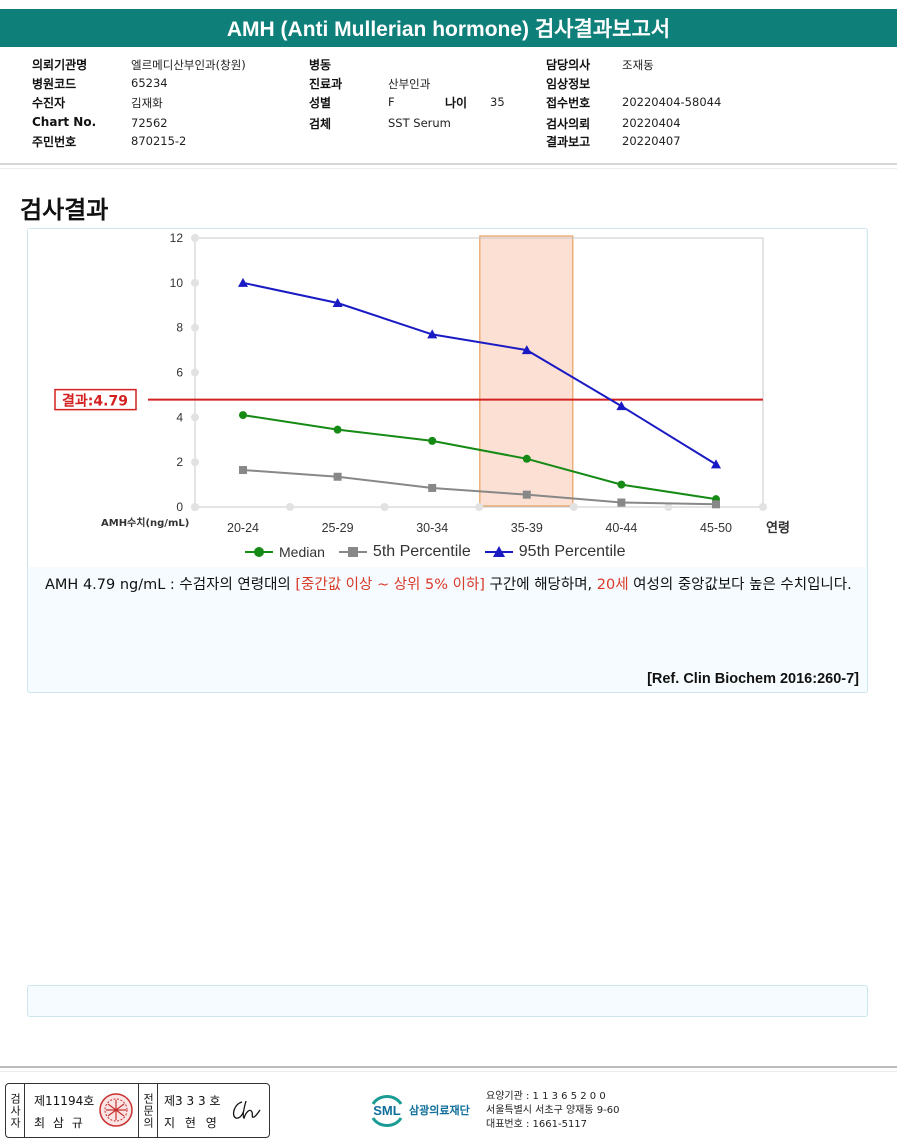  I want to click on series-line-median, so click(479, 457).